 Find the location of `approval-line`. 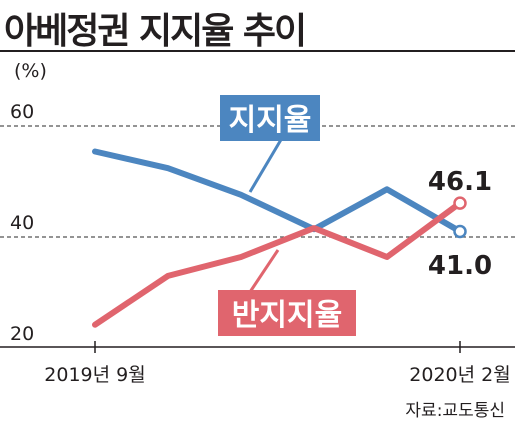

approval-line is located at coordinates (277, 191).